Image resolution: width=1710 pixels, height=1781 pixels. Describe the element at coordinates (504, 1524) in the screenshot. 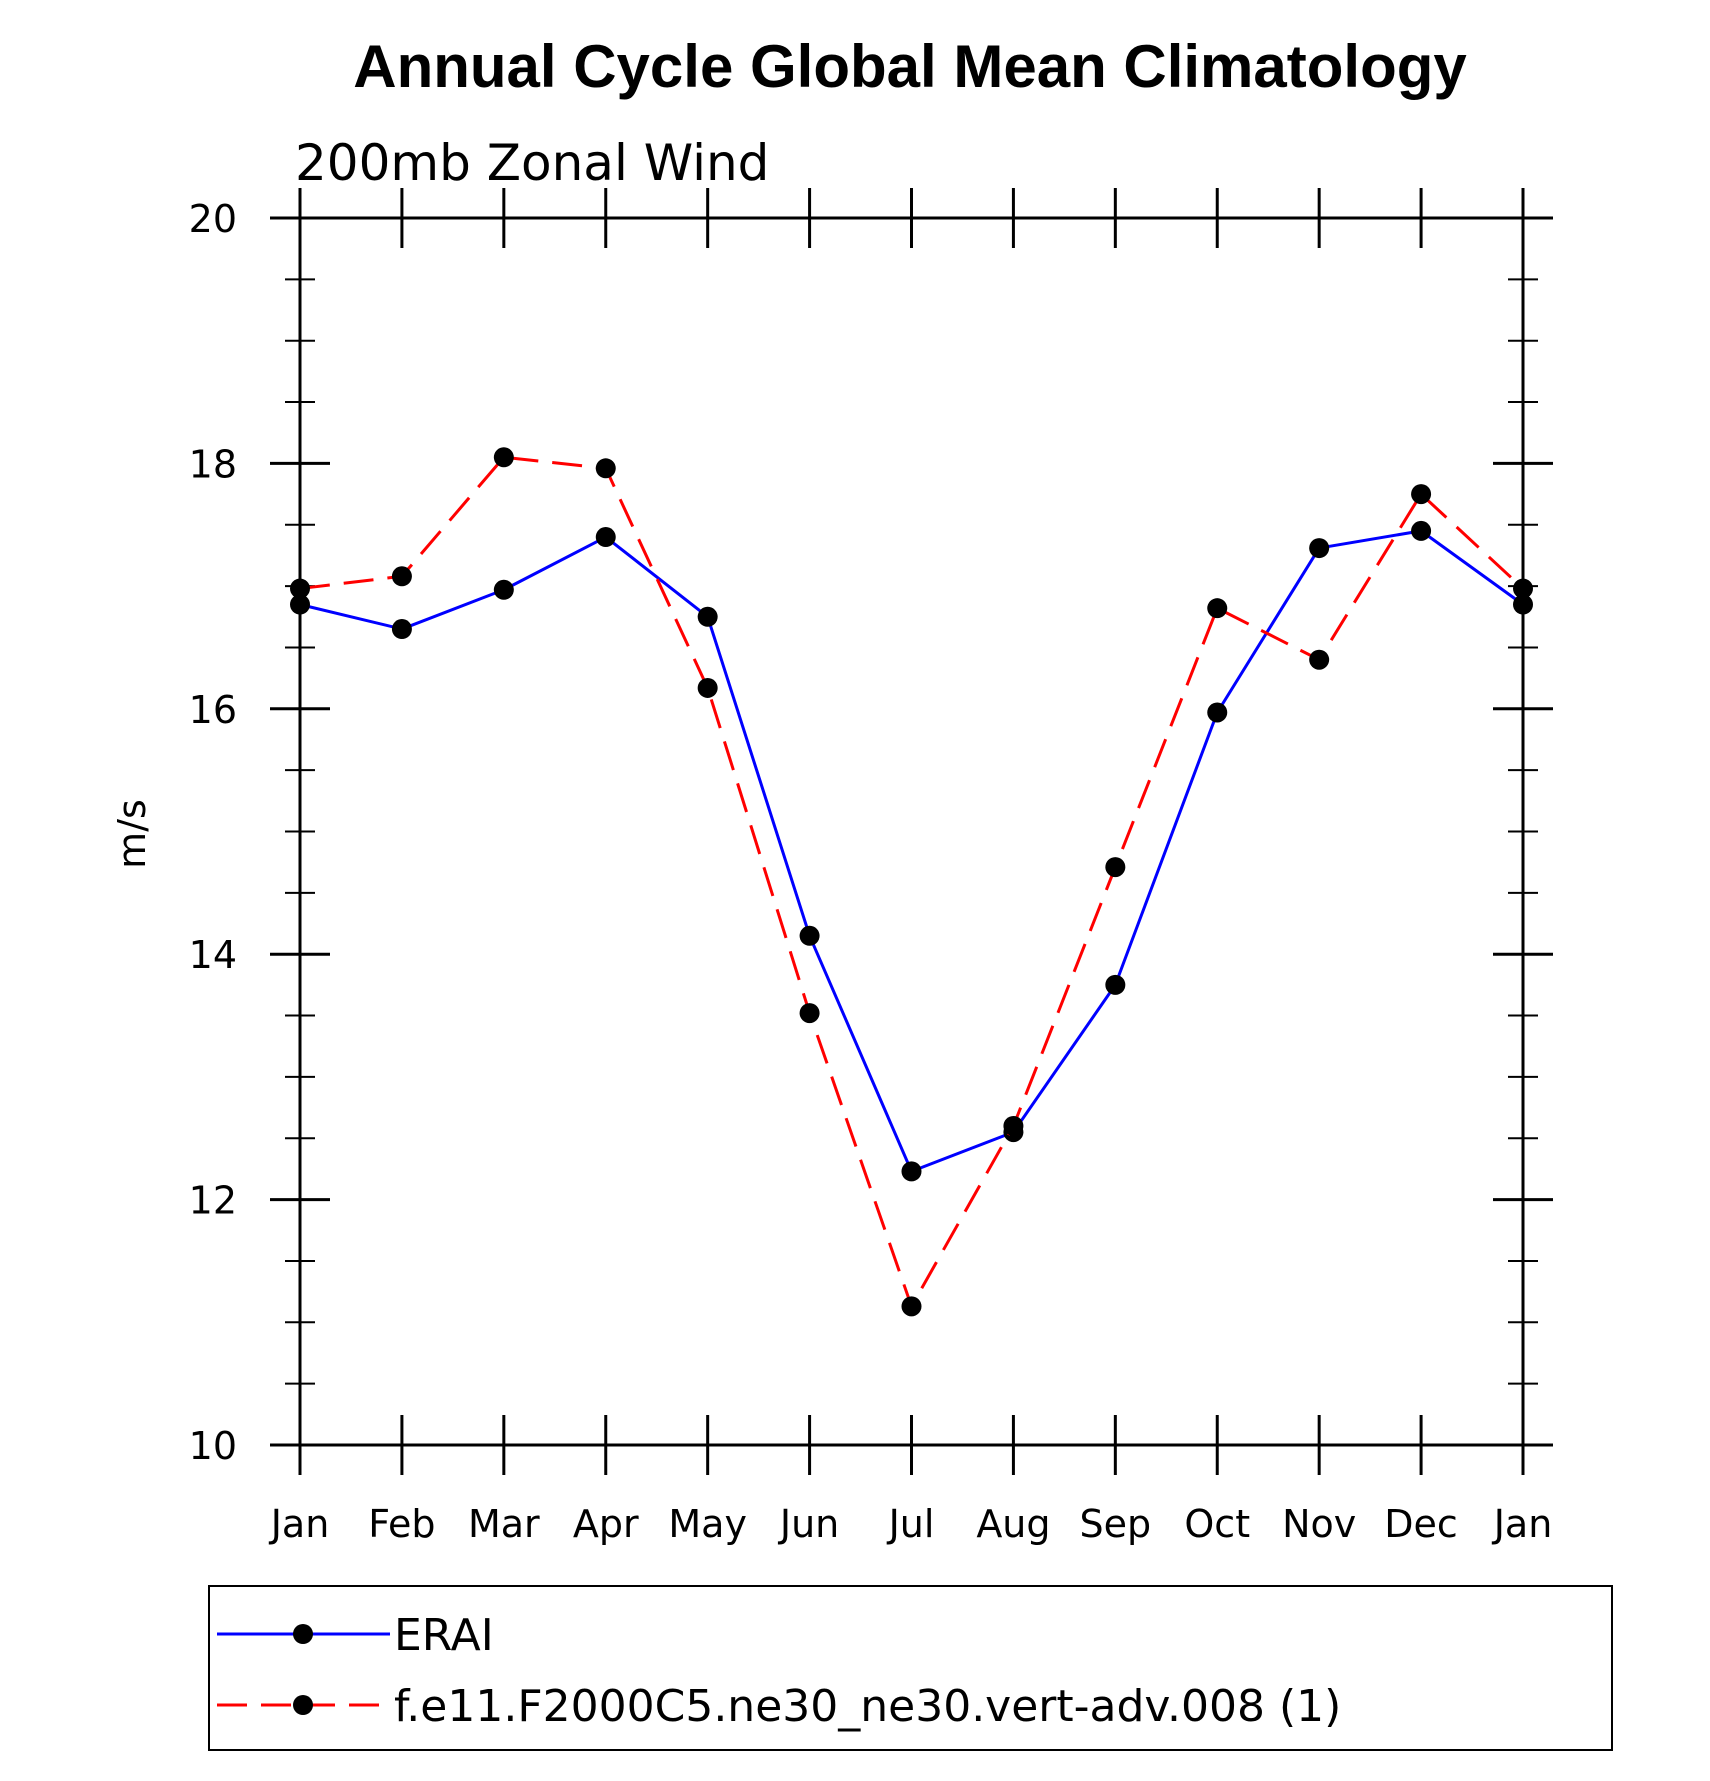

I see `x-tick-label: Mar` at that location.